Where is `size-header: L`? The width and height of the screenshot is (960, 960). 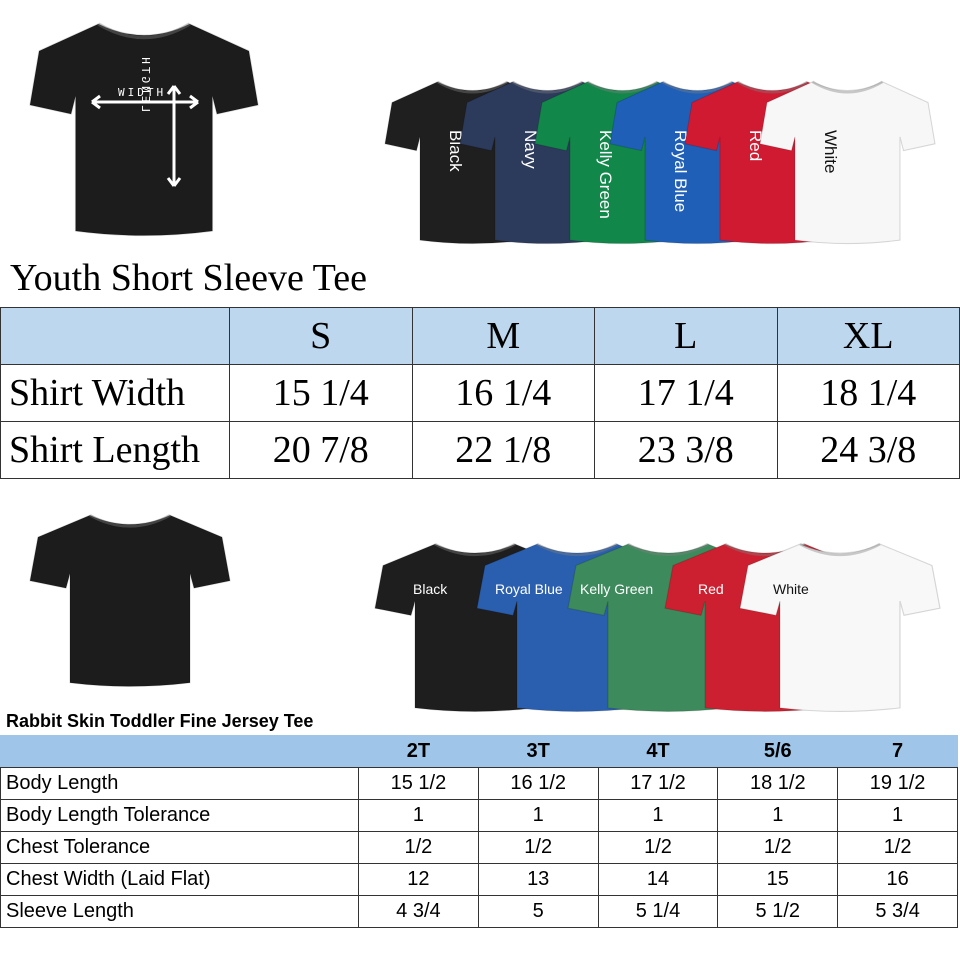
size-header: L is located at coordinates (686, 336).